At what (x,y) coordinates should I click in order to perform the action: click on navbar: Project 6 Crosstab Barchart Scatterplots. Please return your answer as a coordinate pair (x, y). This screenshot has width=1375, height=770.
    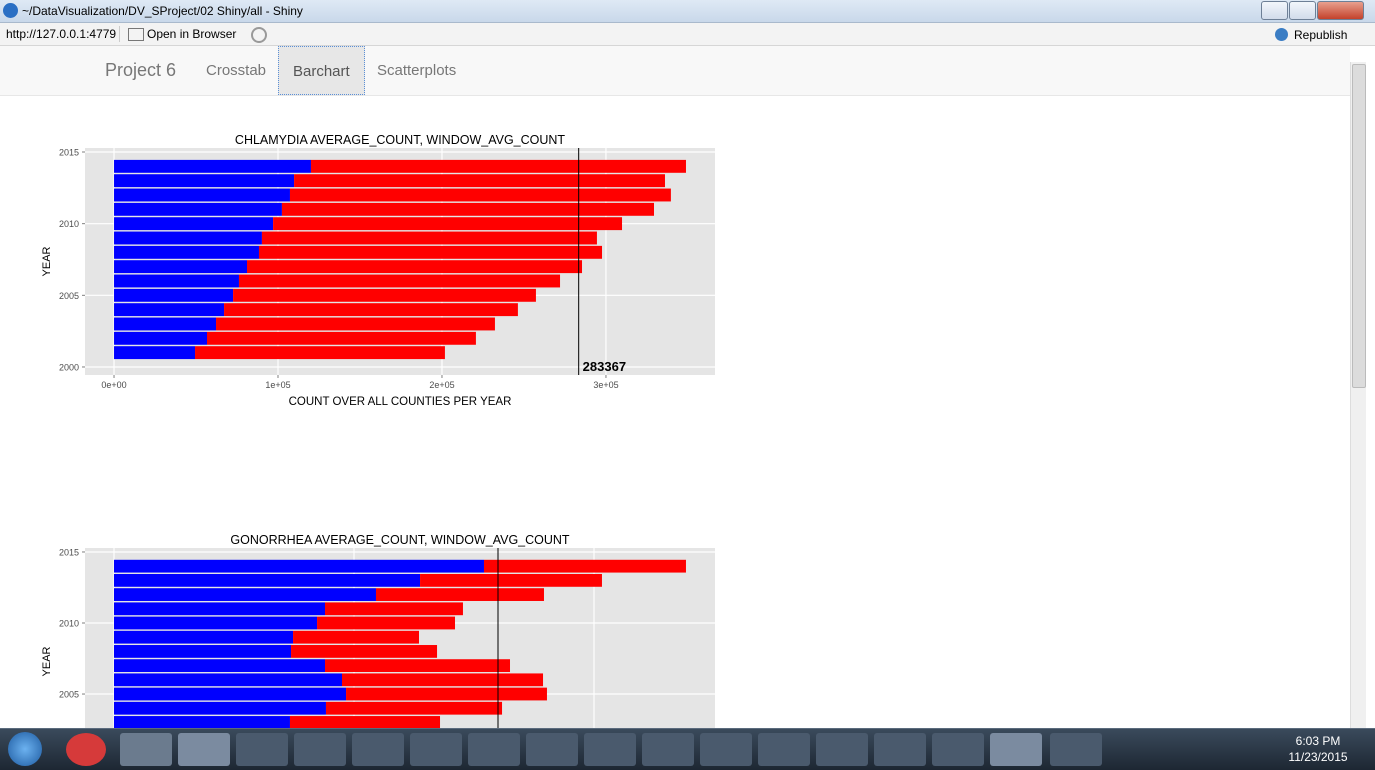
    Looking at the image, I should click on (675, 71).